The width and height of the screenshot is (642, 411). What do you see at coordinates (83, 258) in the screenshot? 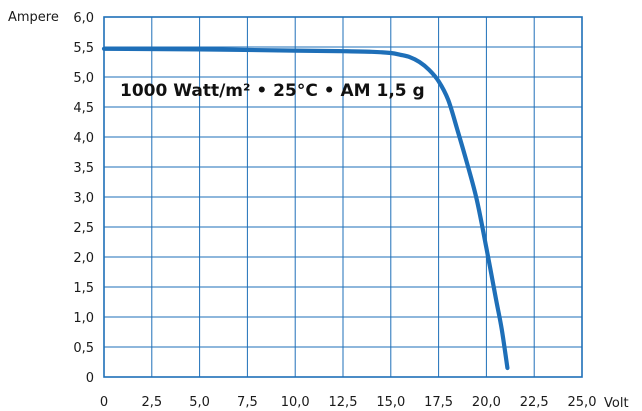
I see `y-tick-label: 2,0` at bounding box center [83, 258].